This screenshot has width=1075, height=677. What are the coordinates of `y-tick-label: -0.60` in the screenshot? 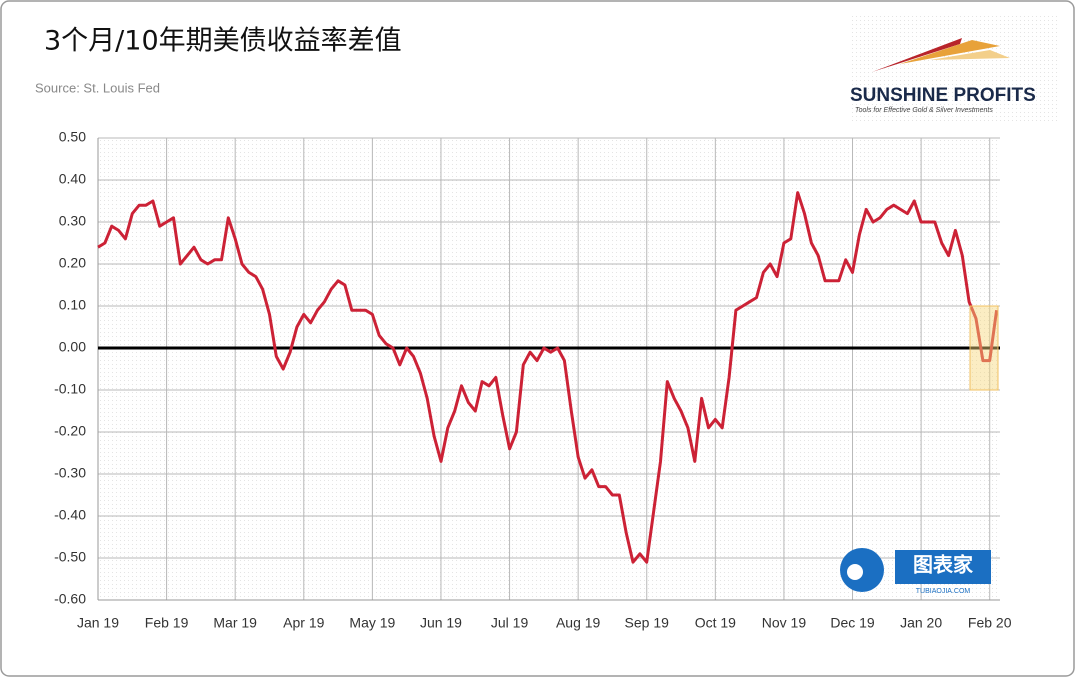 It's located at (70, 599).